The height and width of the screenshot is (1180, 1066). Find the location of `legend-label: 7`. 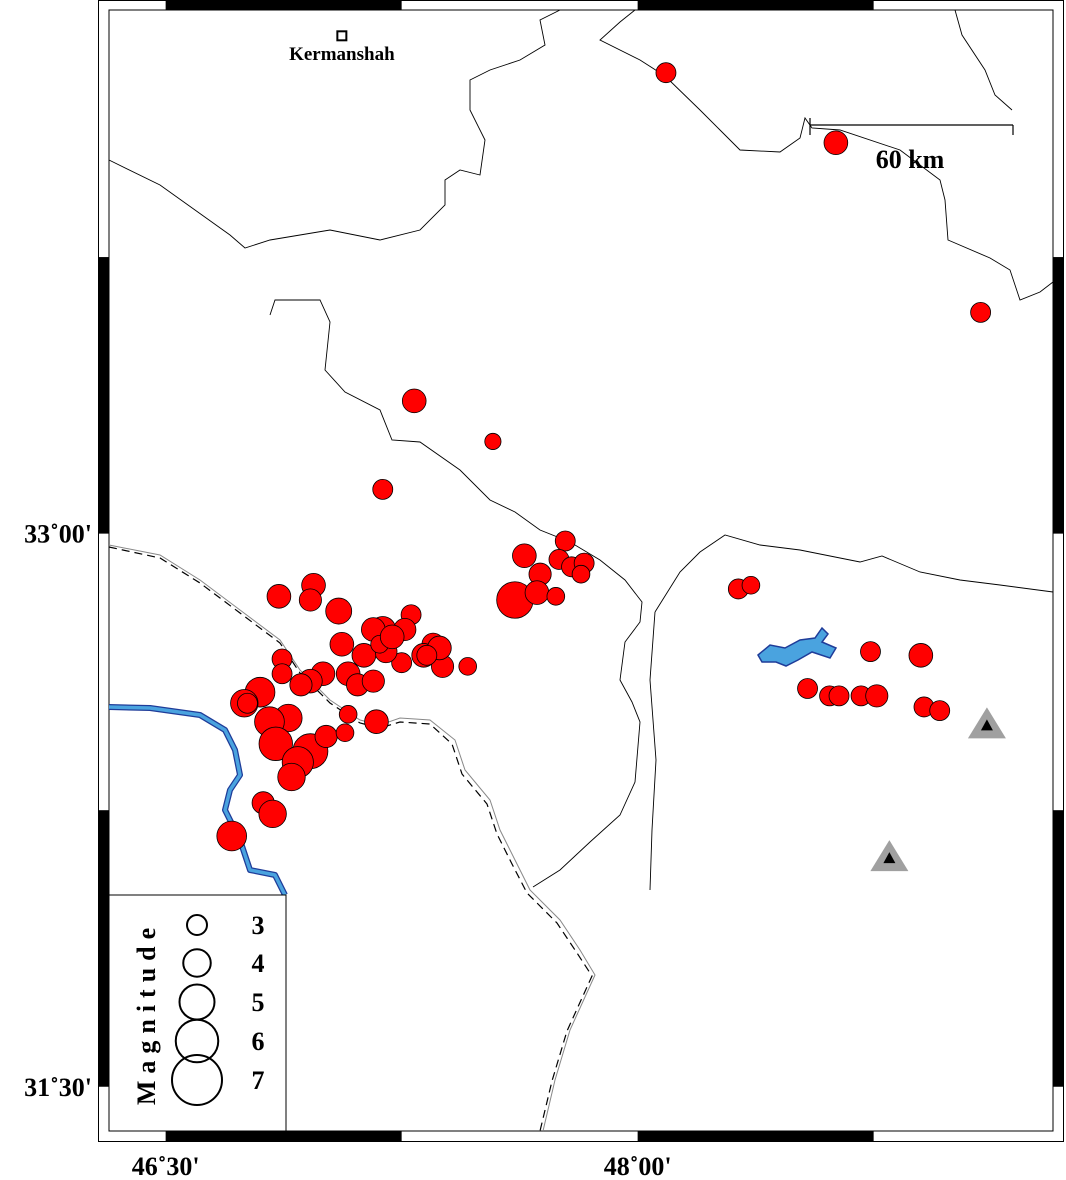

legend-label: 7 is located at coordinates (258, 1080).